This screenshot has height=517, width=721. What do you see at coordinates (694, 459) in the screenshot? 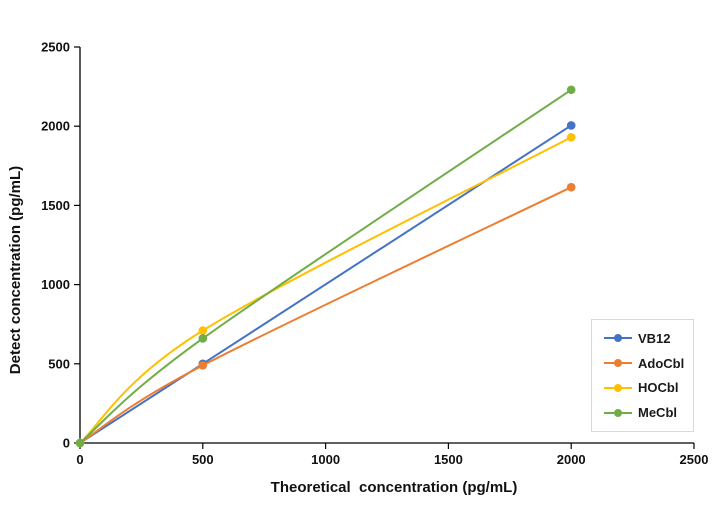
I see `x-tick-label: 2500` at bounding box center [694, 459].